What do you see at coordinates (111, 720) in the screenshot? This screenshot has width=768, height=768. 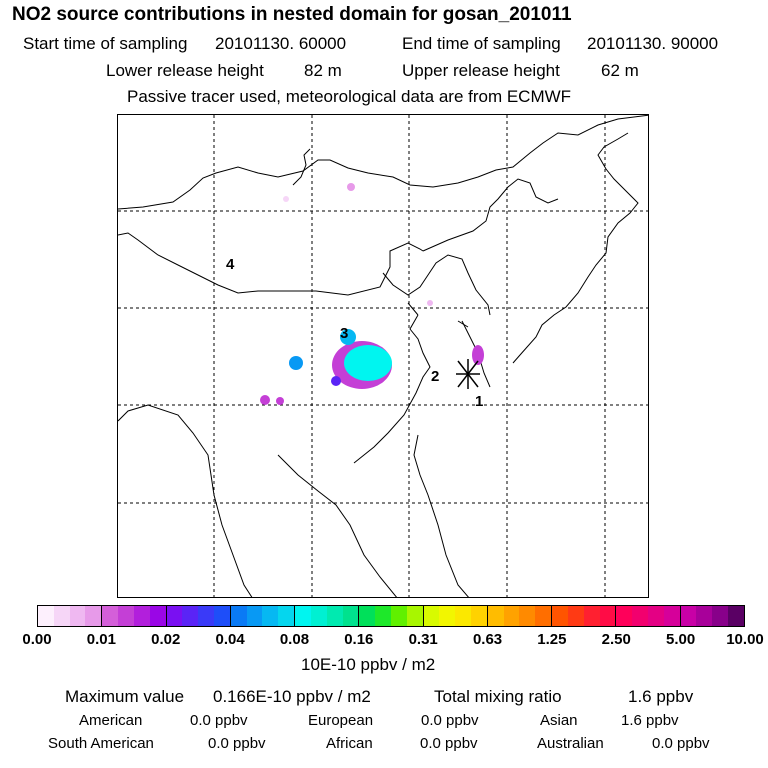 I see `region-name-american: American` at bounding box center [111, 720].